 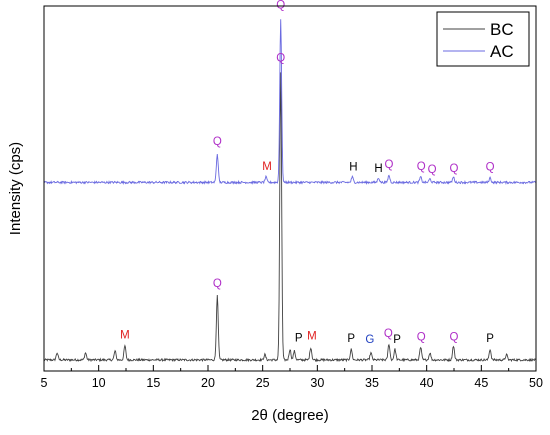 I want to click on peak-label-h-4: H, so click(x=378, y=169).